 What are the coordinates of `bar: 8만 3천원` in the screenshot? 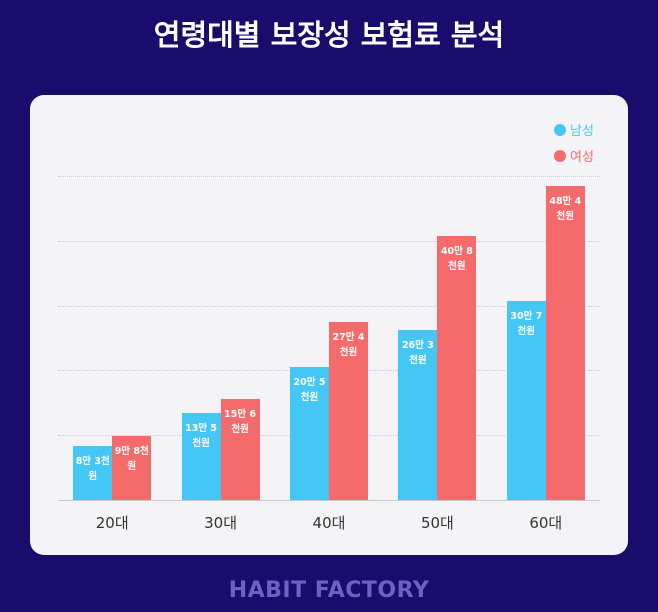 It's located at (93, 473).